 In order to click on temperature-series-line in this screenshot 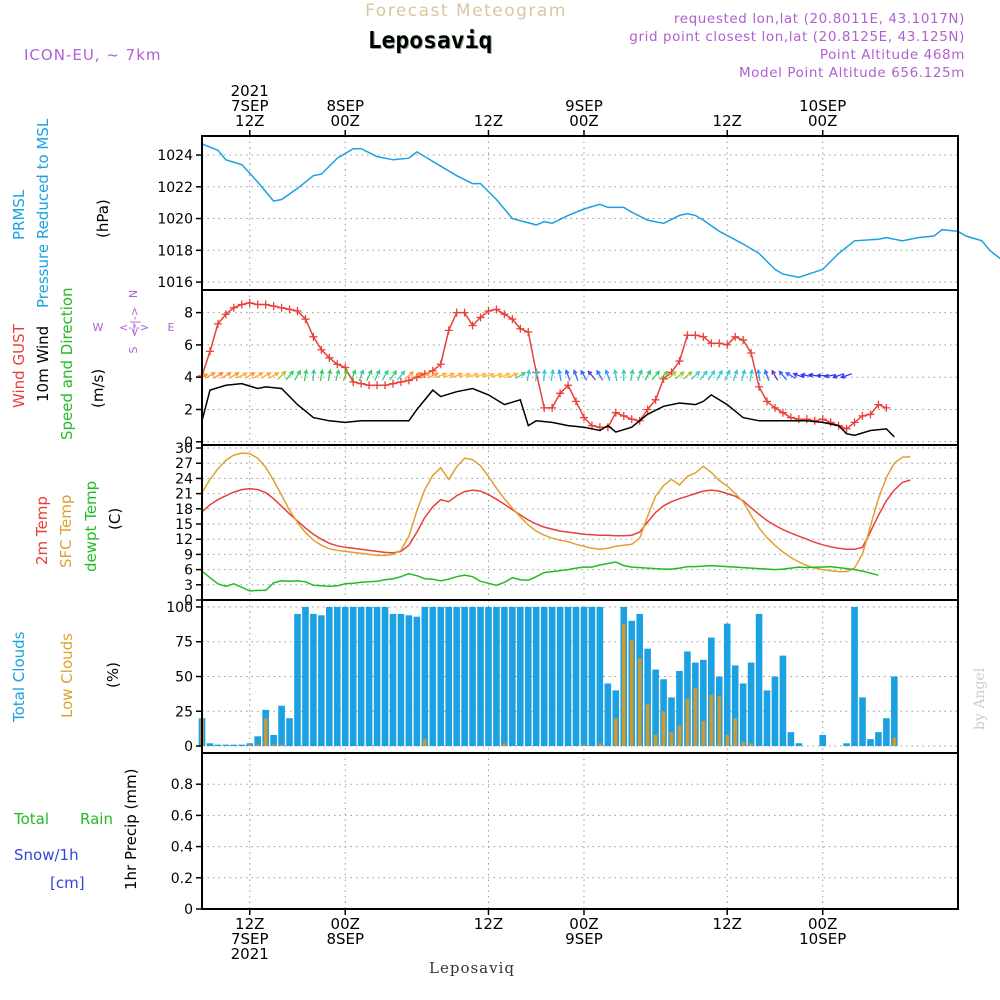, I will do `click(540, 576)`.